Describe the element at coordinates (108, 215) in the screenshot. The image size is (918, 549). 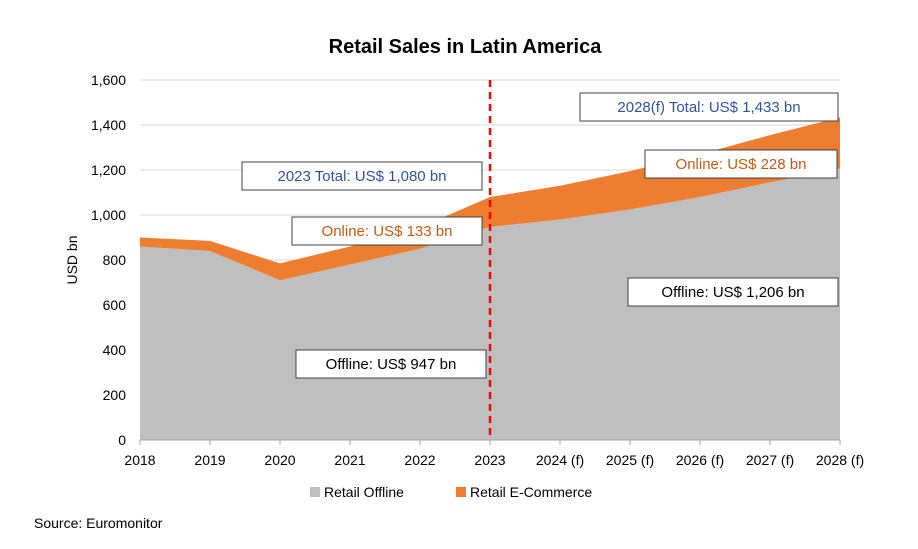
I see `y-tick-label: 1,000` at that location.